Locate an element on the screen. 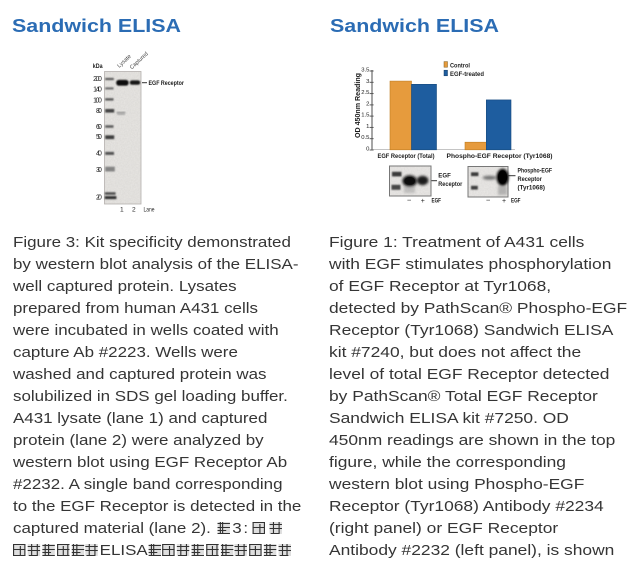 This screenshot has height=562, width=635. svg-text: kDa is located at coordinates (98, 66).